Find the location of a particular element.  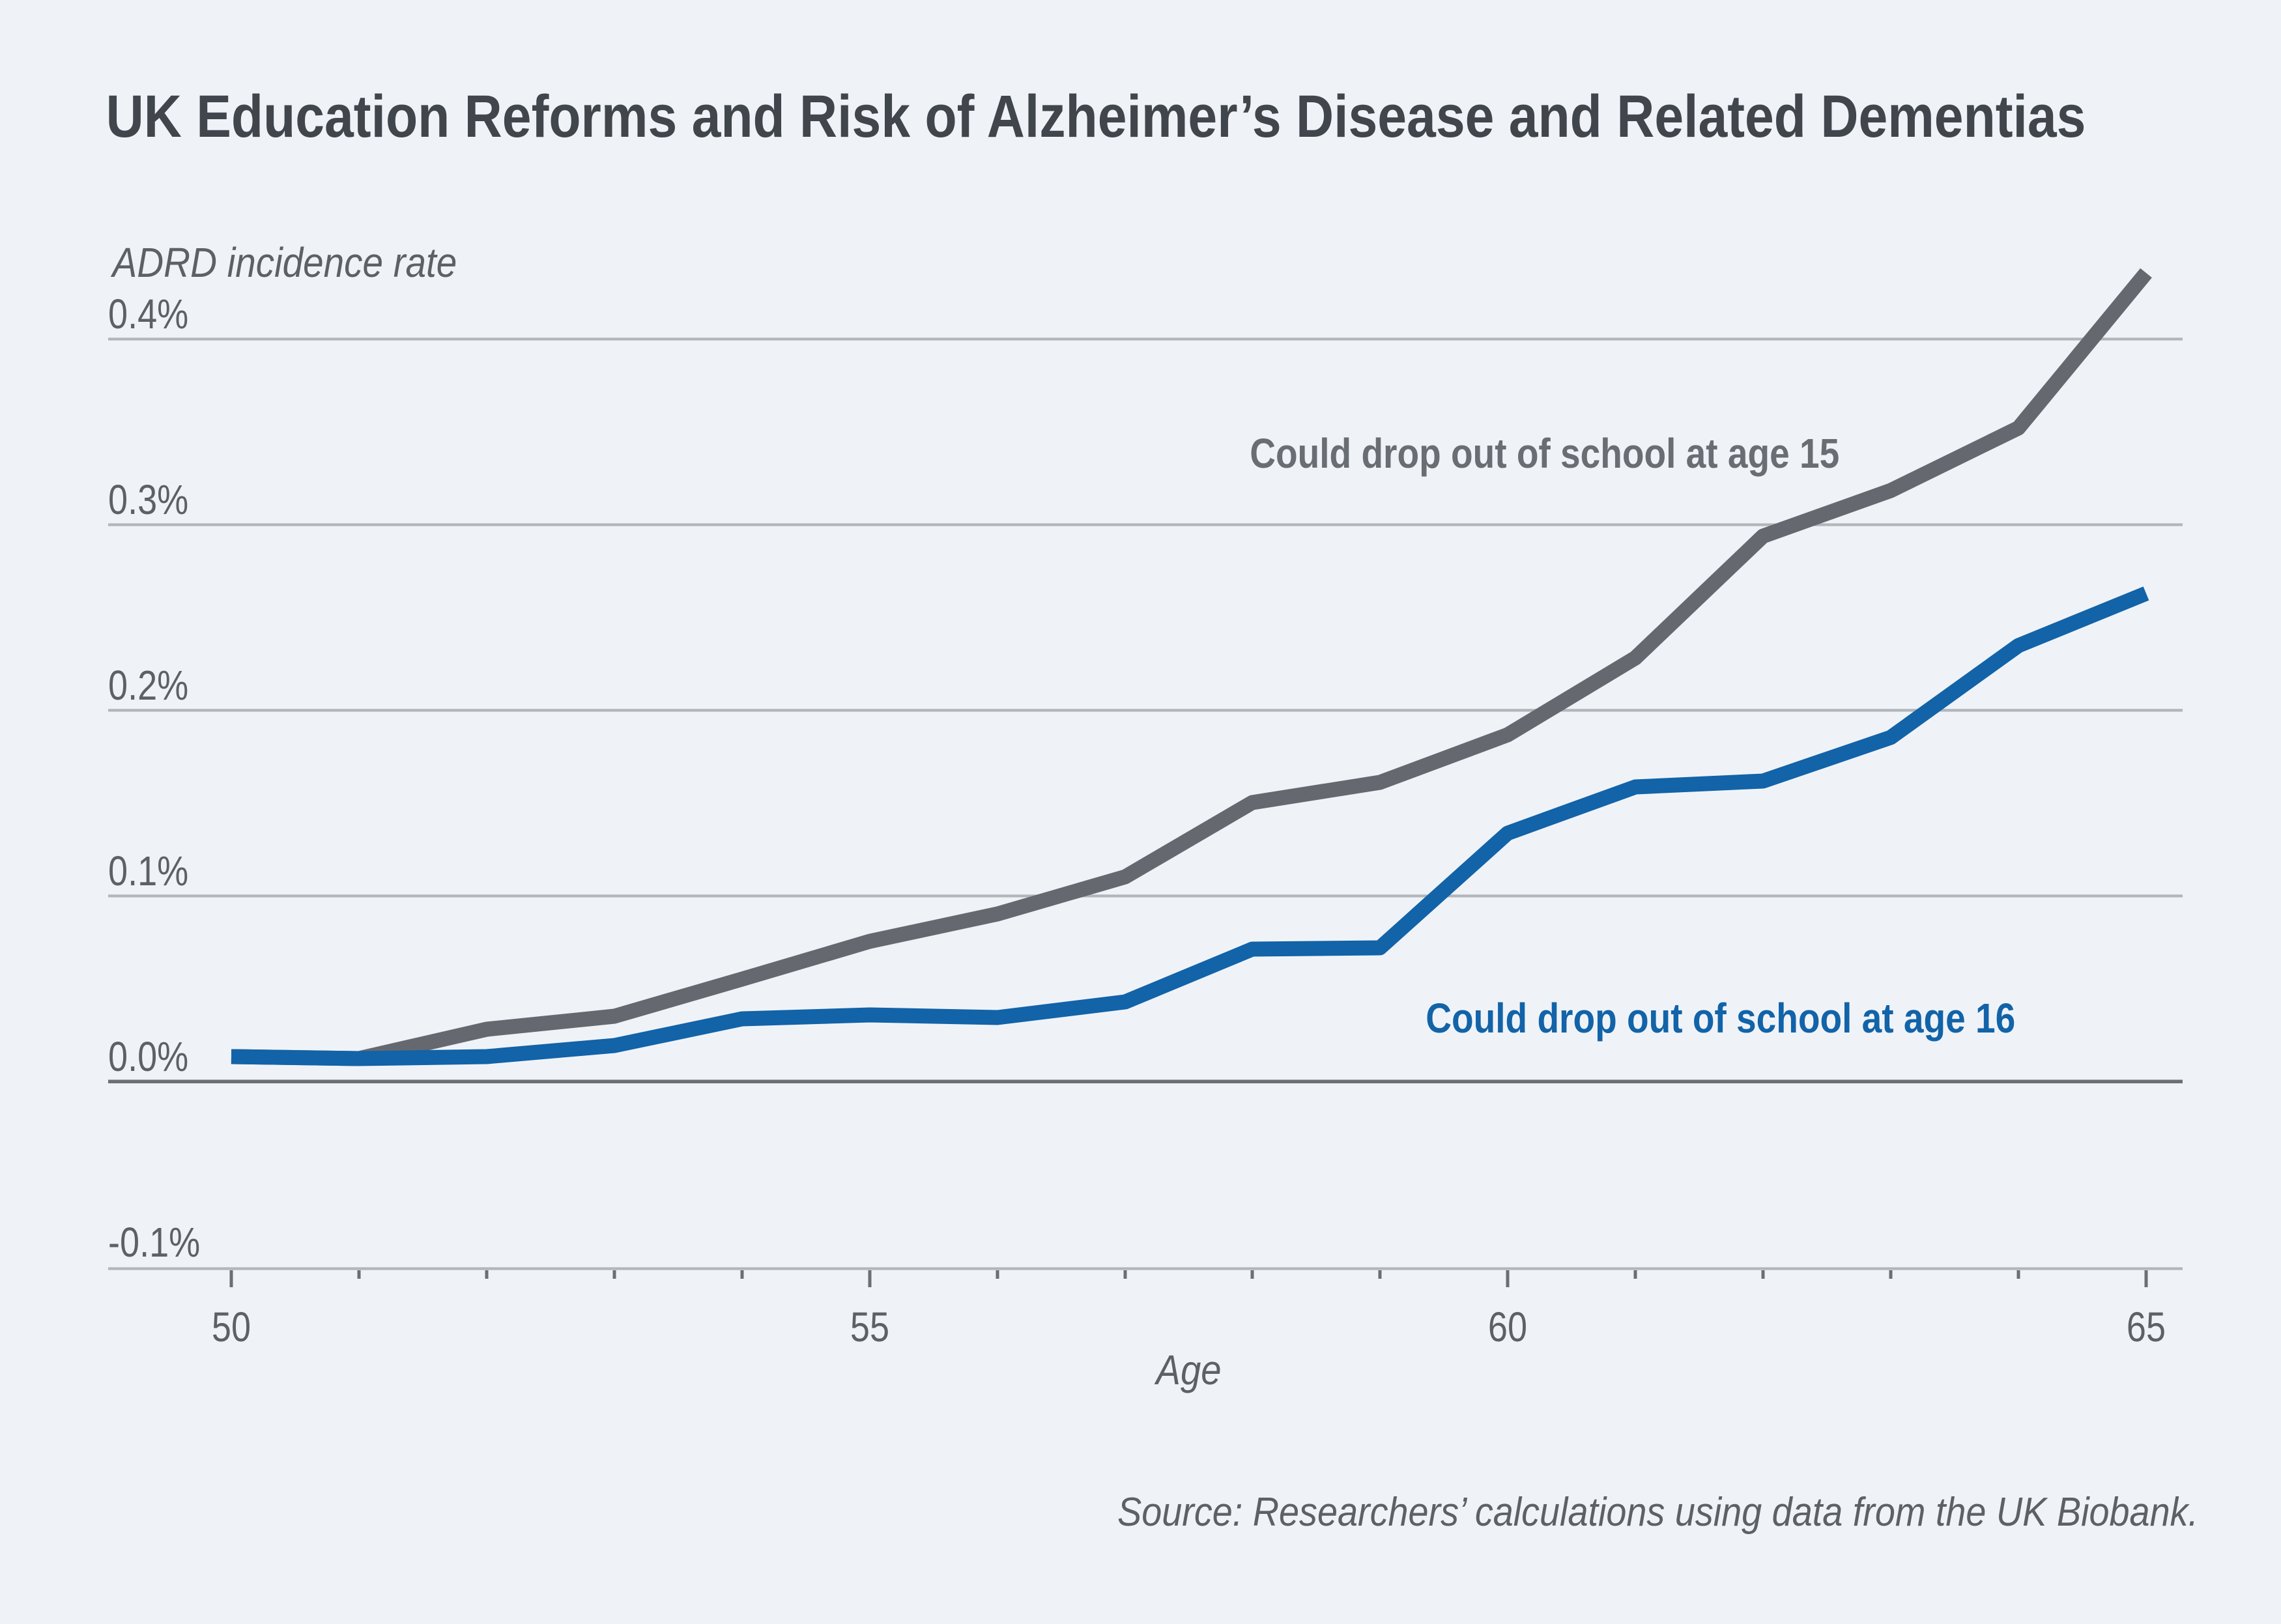

svg-text: 0.4% is located at coordinates (148, 314).